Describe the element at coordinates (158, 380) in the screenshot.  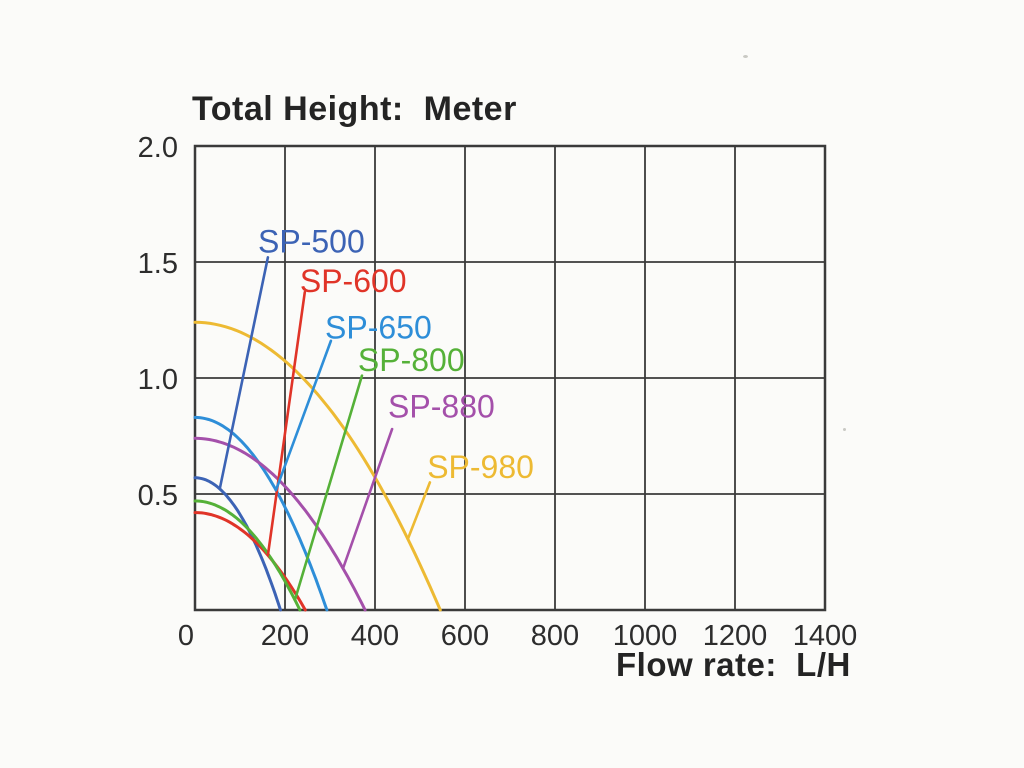
I see `tick-label-y-1.0: 1.0` at that location.